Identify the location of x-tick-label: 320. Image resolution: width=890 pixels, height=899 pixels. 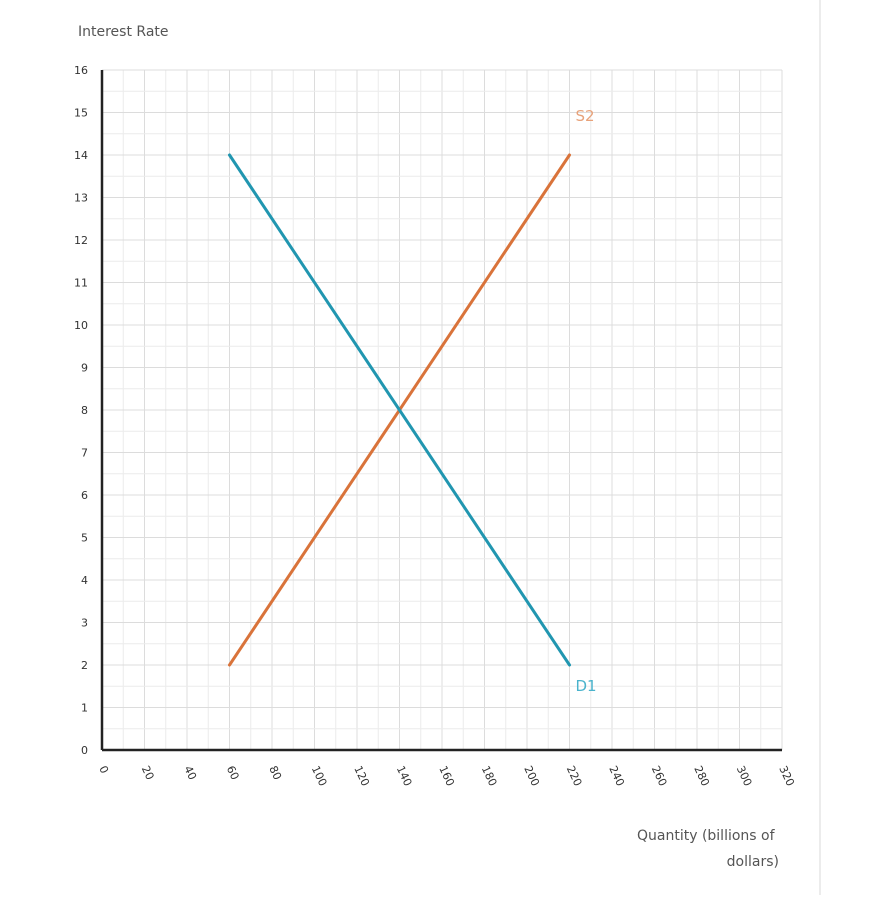
(786, 776).